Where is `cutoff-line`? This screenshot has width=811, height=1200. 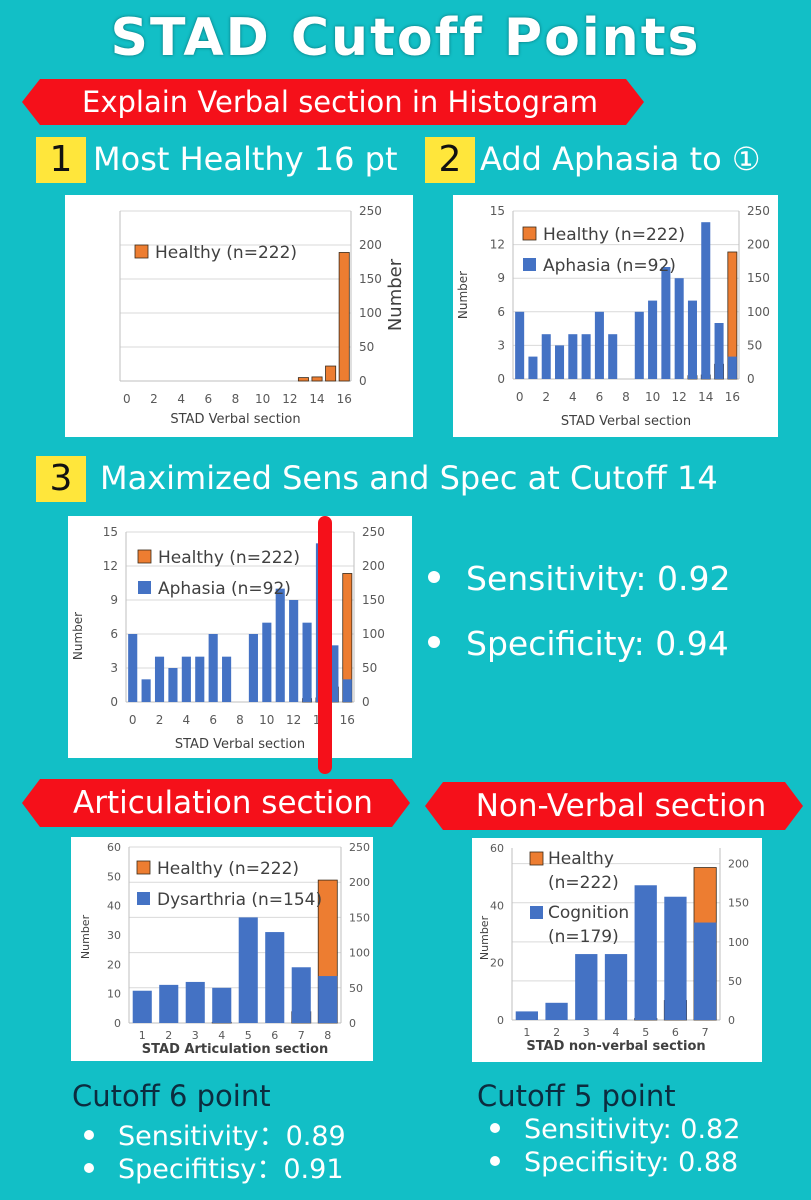
cutoff-line is located at coordinates (325, 645).